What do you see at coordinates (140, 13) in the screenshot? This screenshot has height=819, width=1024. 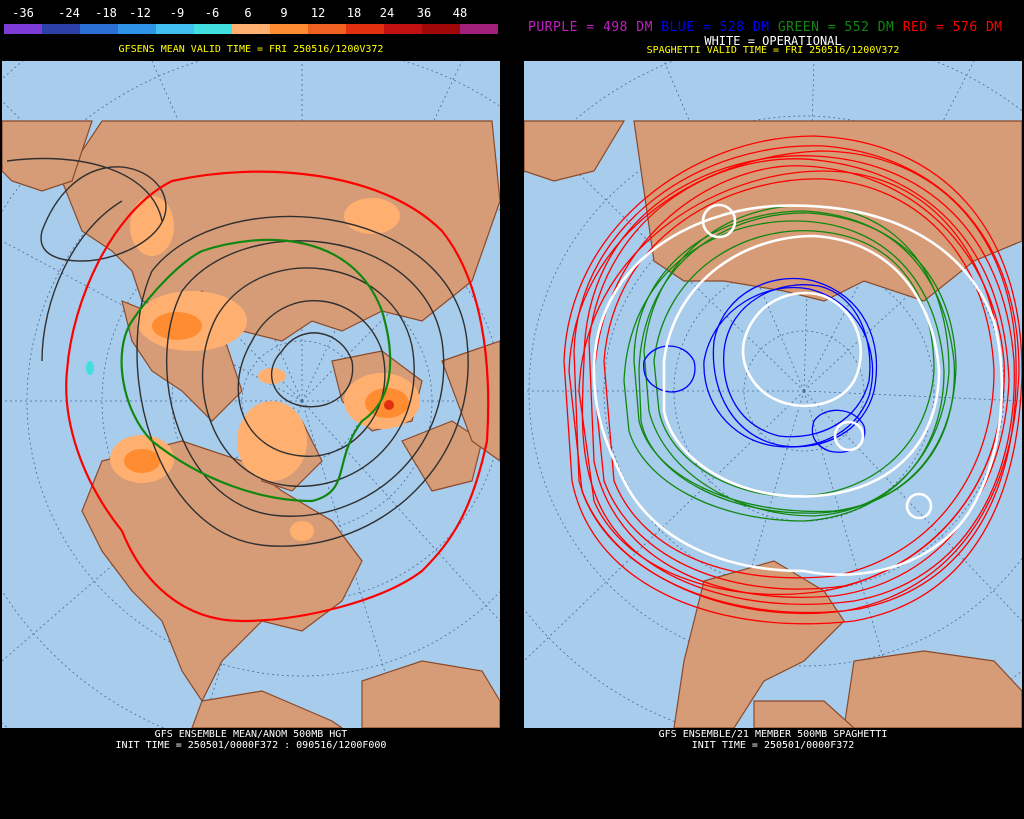 I see `scale-label: -12` at bounding box center [140, 13].